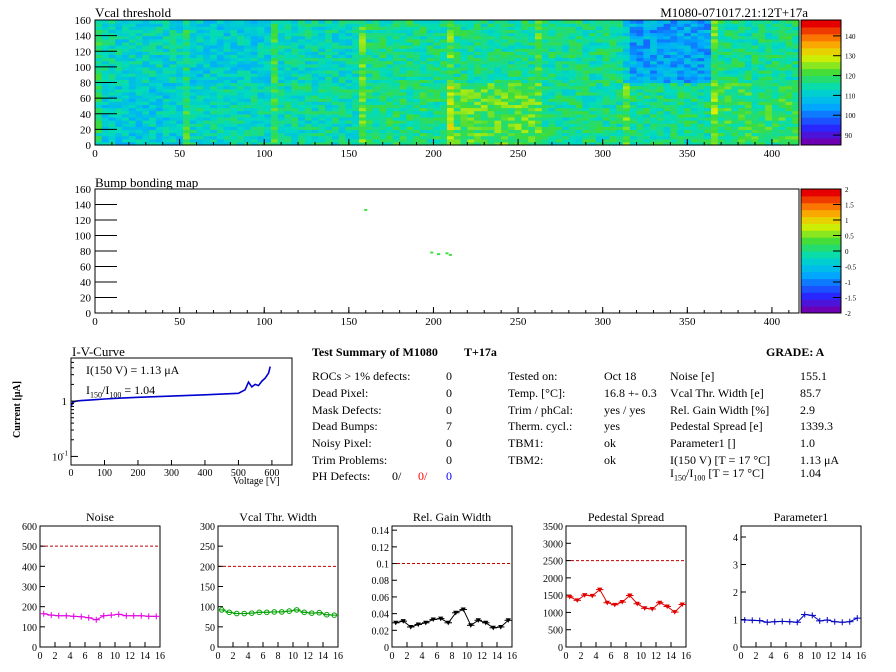  Describe the element at coordinates (849, 136) in the screenshot. I see `colorbar-tick-label: 90` at that location.